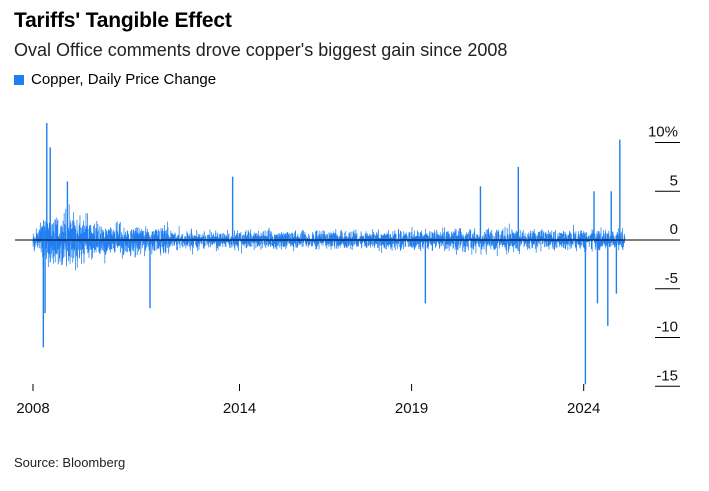  I want to click on y-tick-label: -10, so click(667, 327).